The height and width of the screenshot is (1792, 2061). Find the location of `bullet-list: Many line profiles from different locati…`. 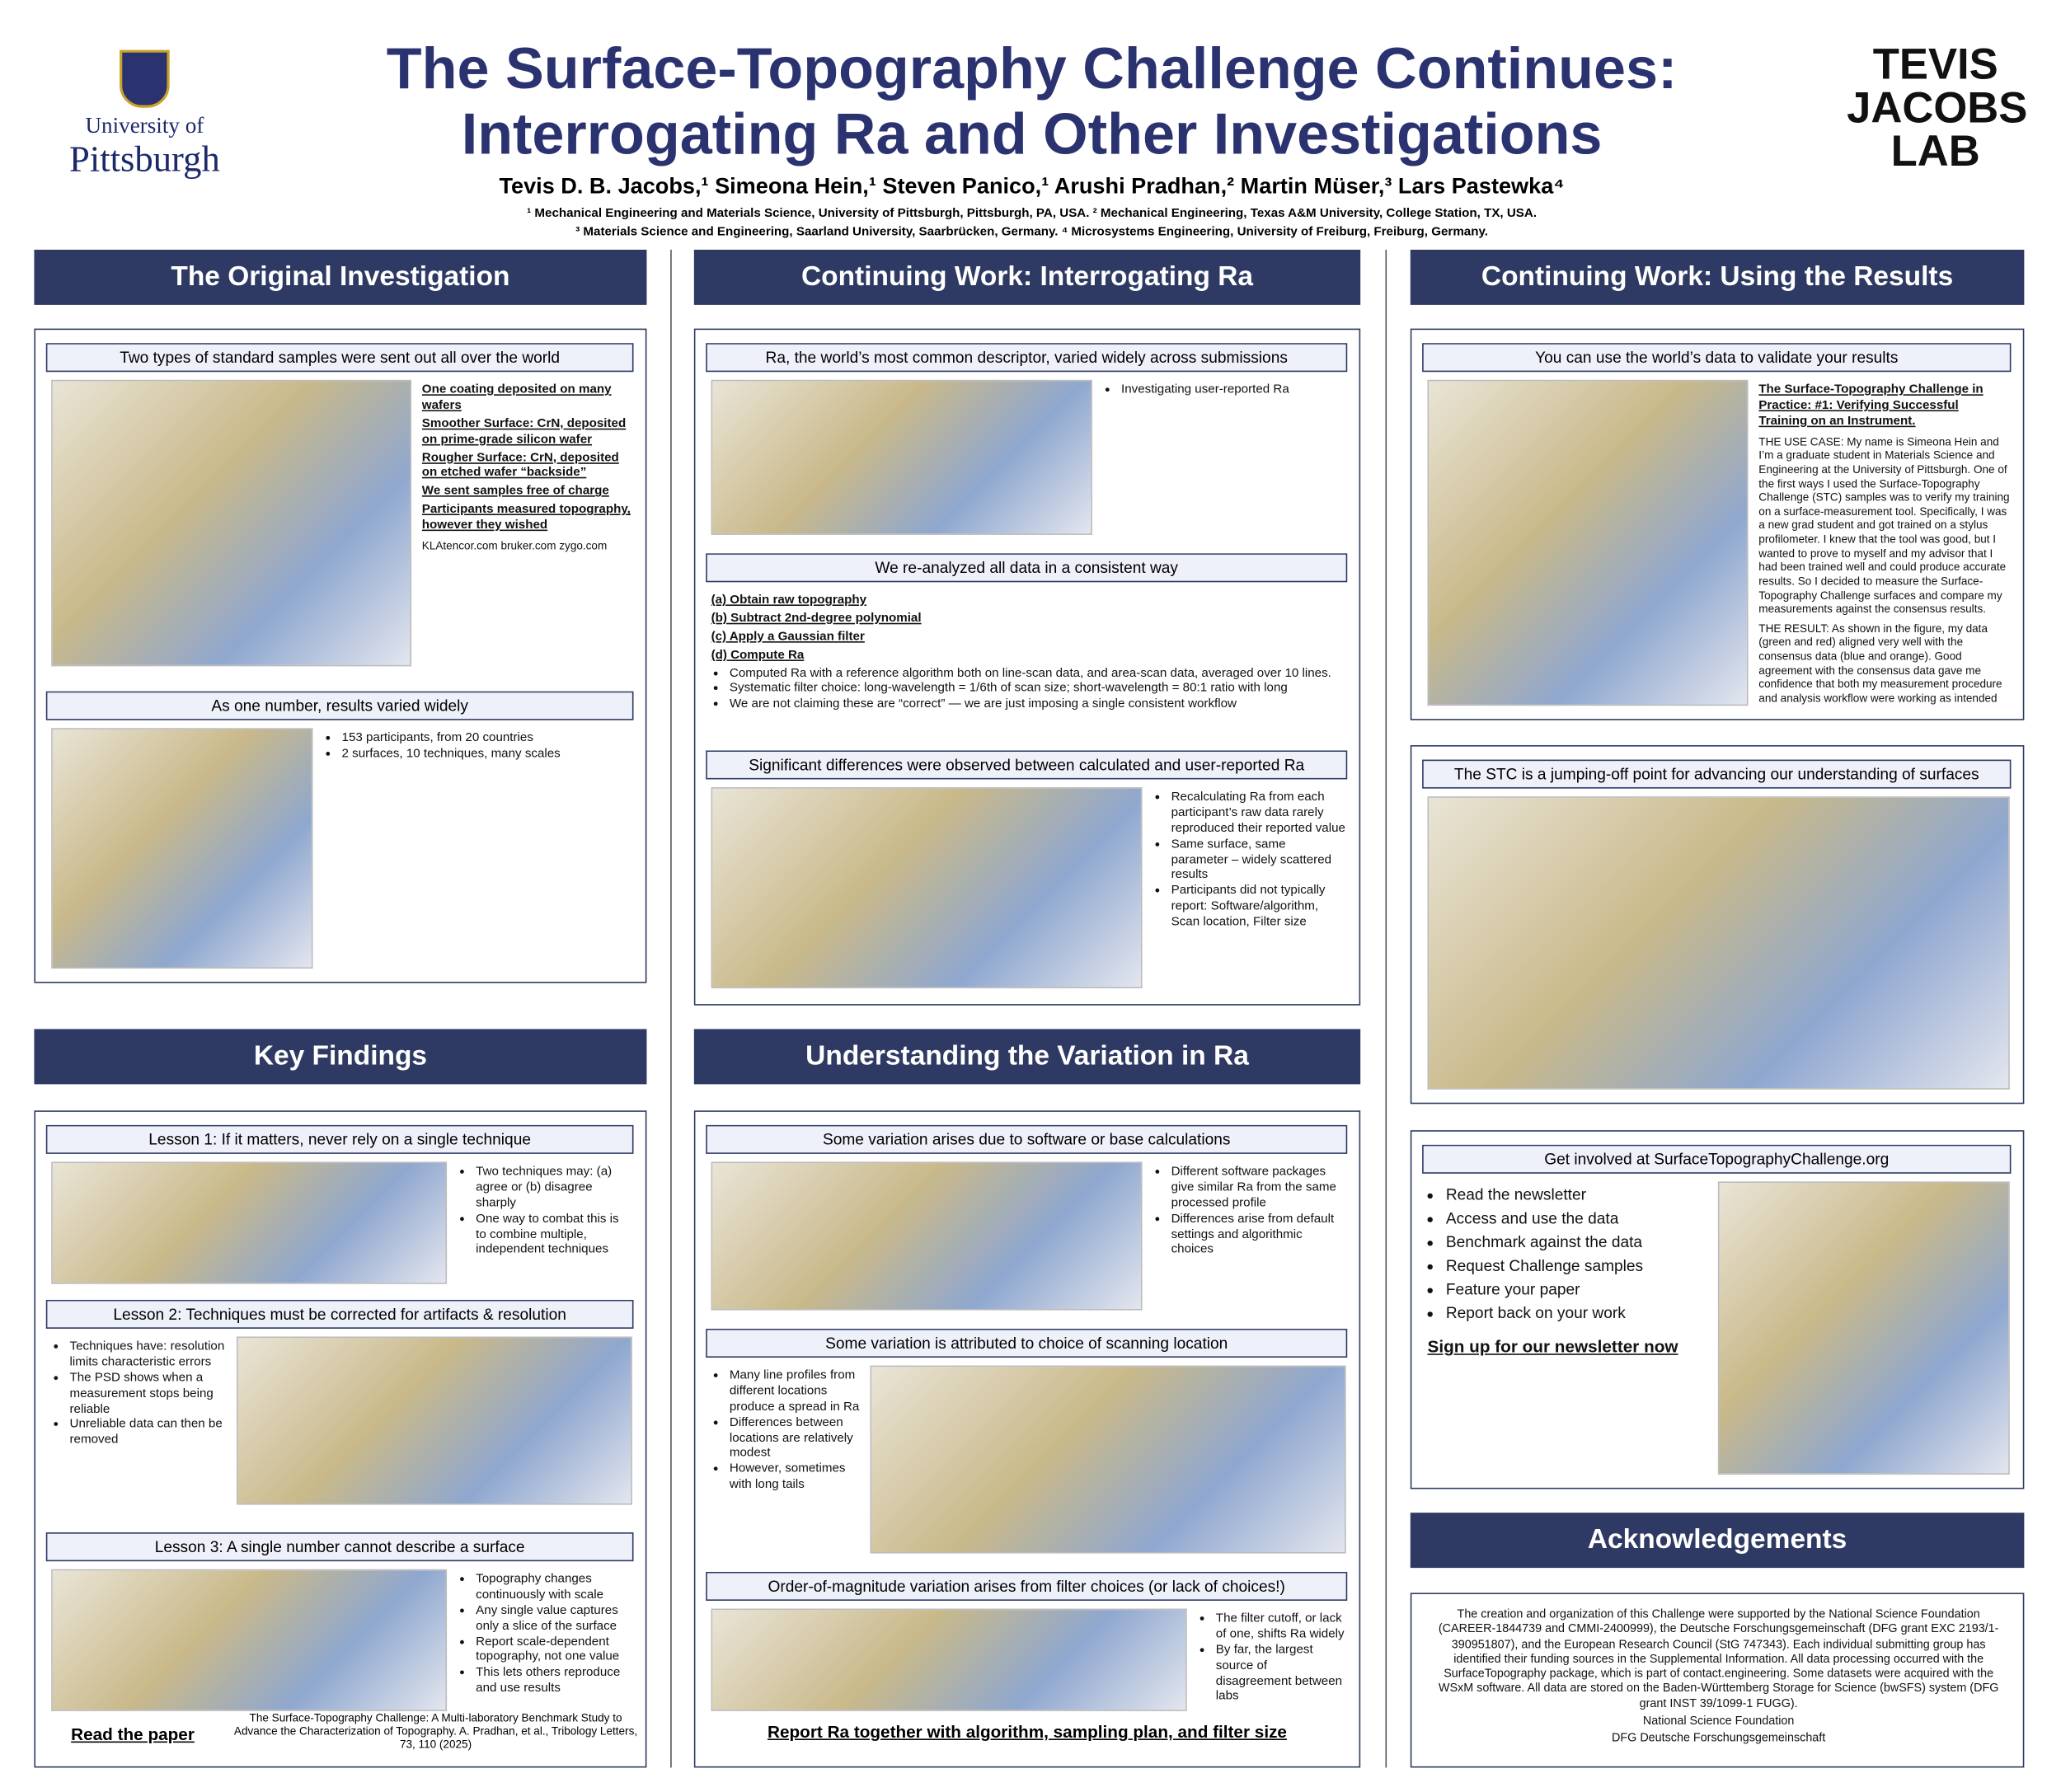

bullet-list: Many line profiles from different locati… is located at coordinates (785, 1430).